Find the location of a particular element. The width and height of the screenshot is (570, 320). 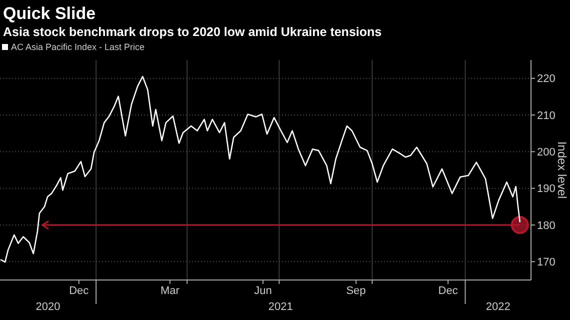

text: 2020 is located at coordinates (48, 307).